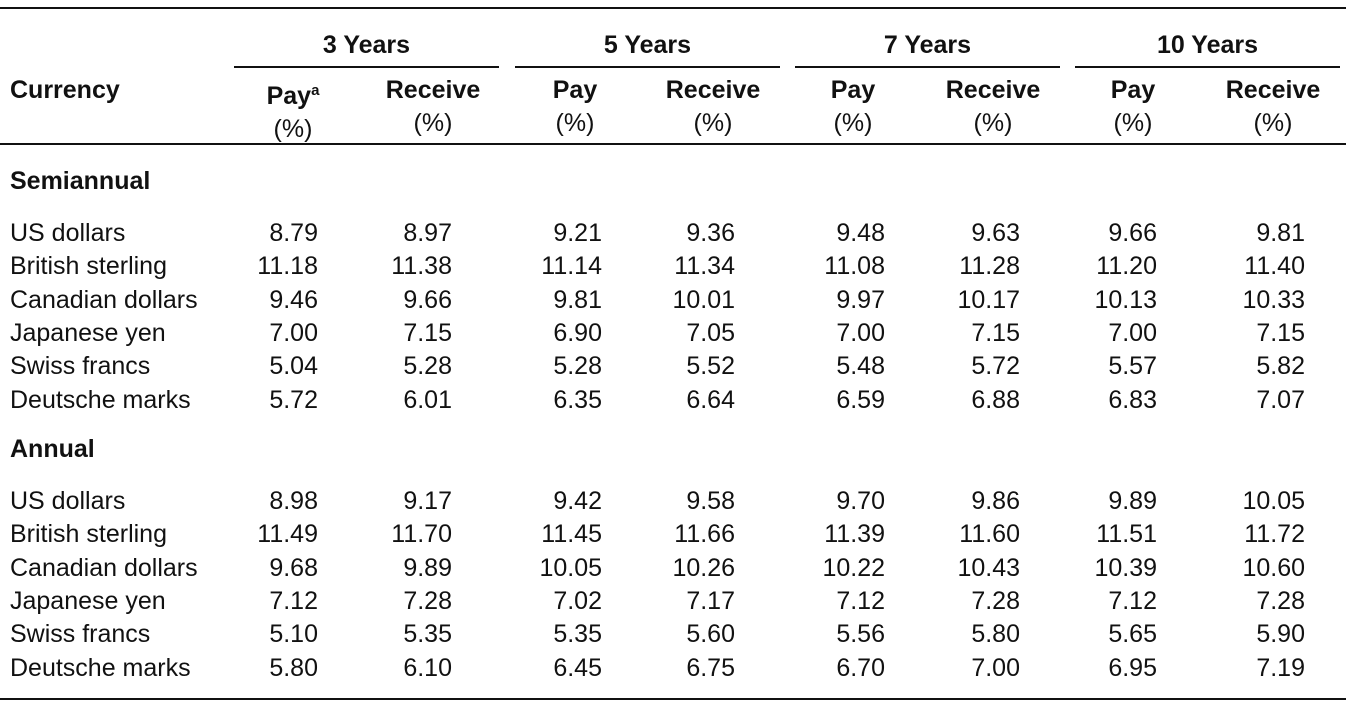 This screenshot has width=1350, height=702. Describe the element at coordinates (853, 567) in the screenshot. I see `pay-rate-cell: 10.22` at that location.